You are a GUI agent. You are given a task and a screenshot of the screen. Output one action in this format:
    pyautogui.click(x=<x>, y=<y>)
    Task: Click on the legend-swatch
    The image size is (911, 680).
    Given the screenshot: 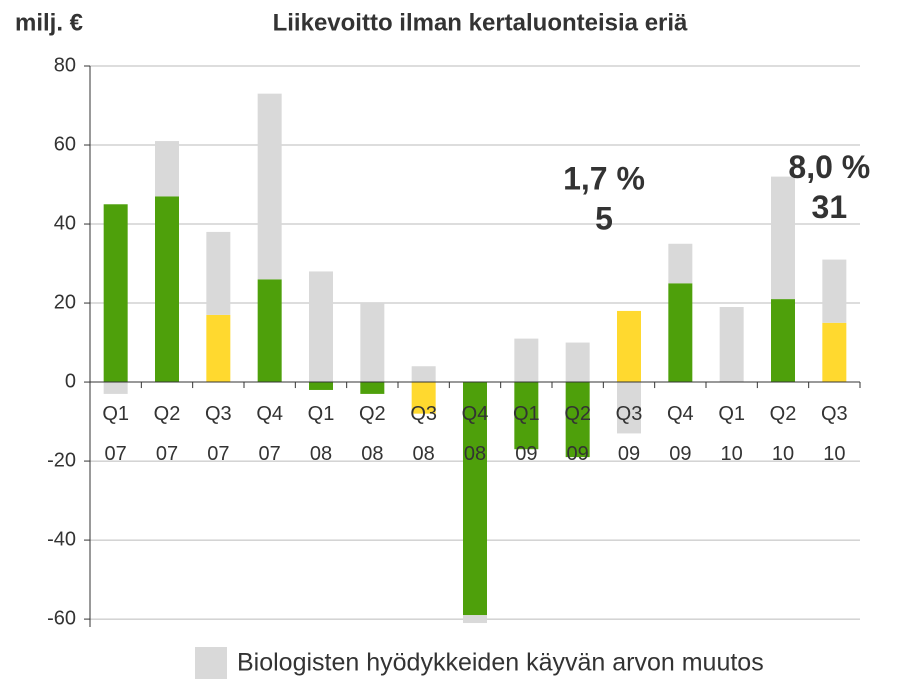 What is the action you would take?
    pyautogui.click(x=211, y=663)
    